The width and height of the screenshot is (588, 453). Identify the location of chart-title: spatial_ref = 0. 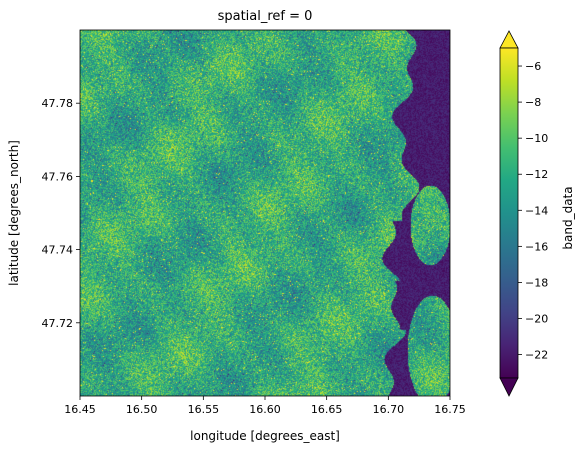
(265, 16).